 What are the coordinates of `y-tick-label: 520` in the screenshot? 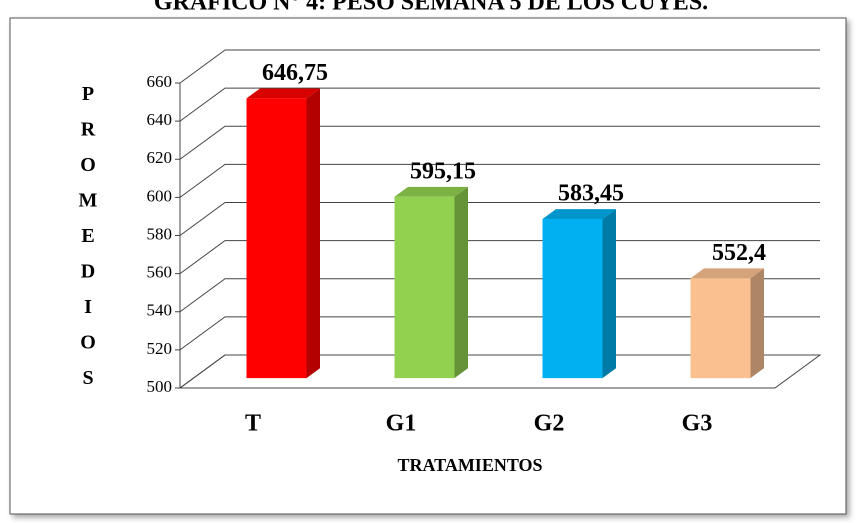 It's located at (160, 348).